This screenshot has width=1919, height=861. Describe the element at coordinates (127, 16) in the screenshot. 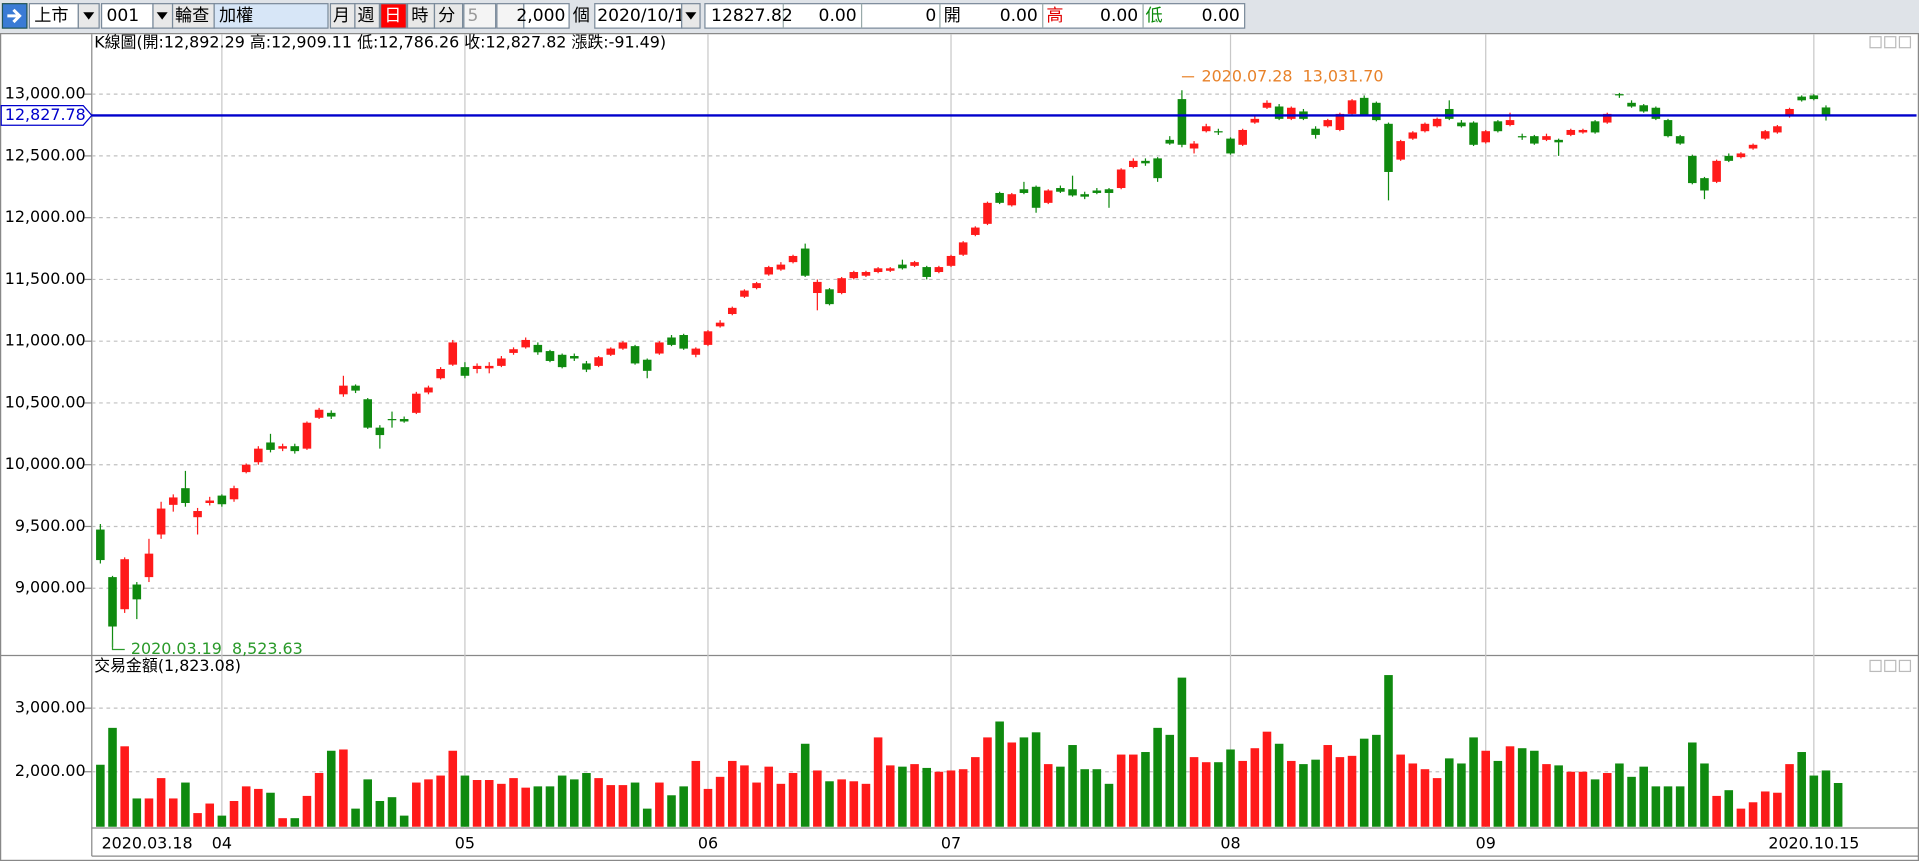

I see `code-field` at that location.